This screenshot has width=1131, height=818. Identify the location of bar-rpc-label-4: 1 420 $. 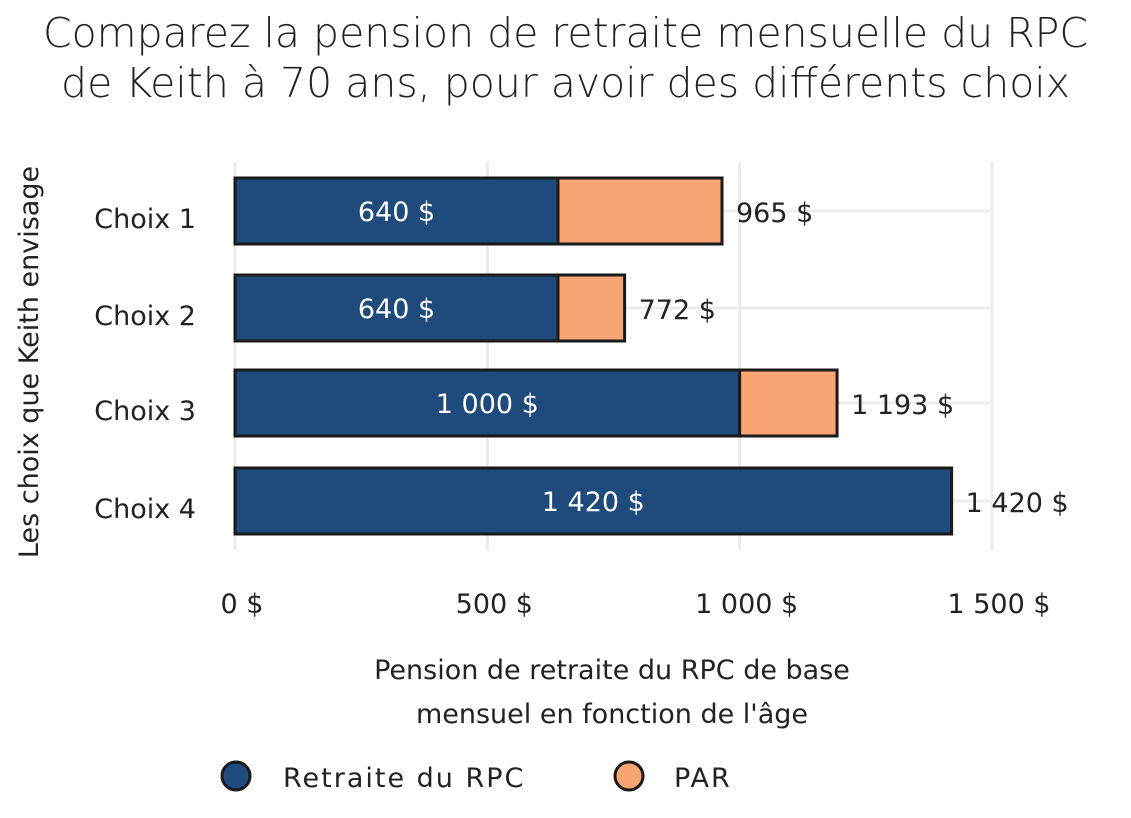
(593, 502).